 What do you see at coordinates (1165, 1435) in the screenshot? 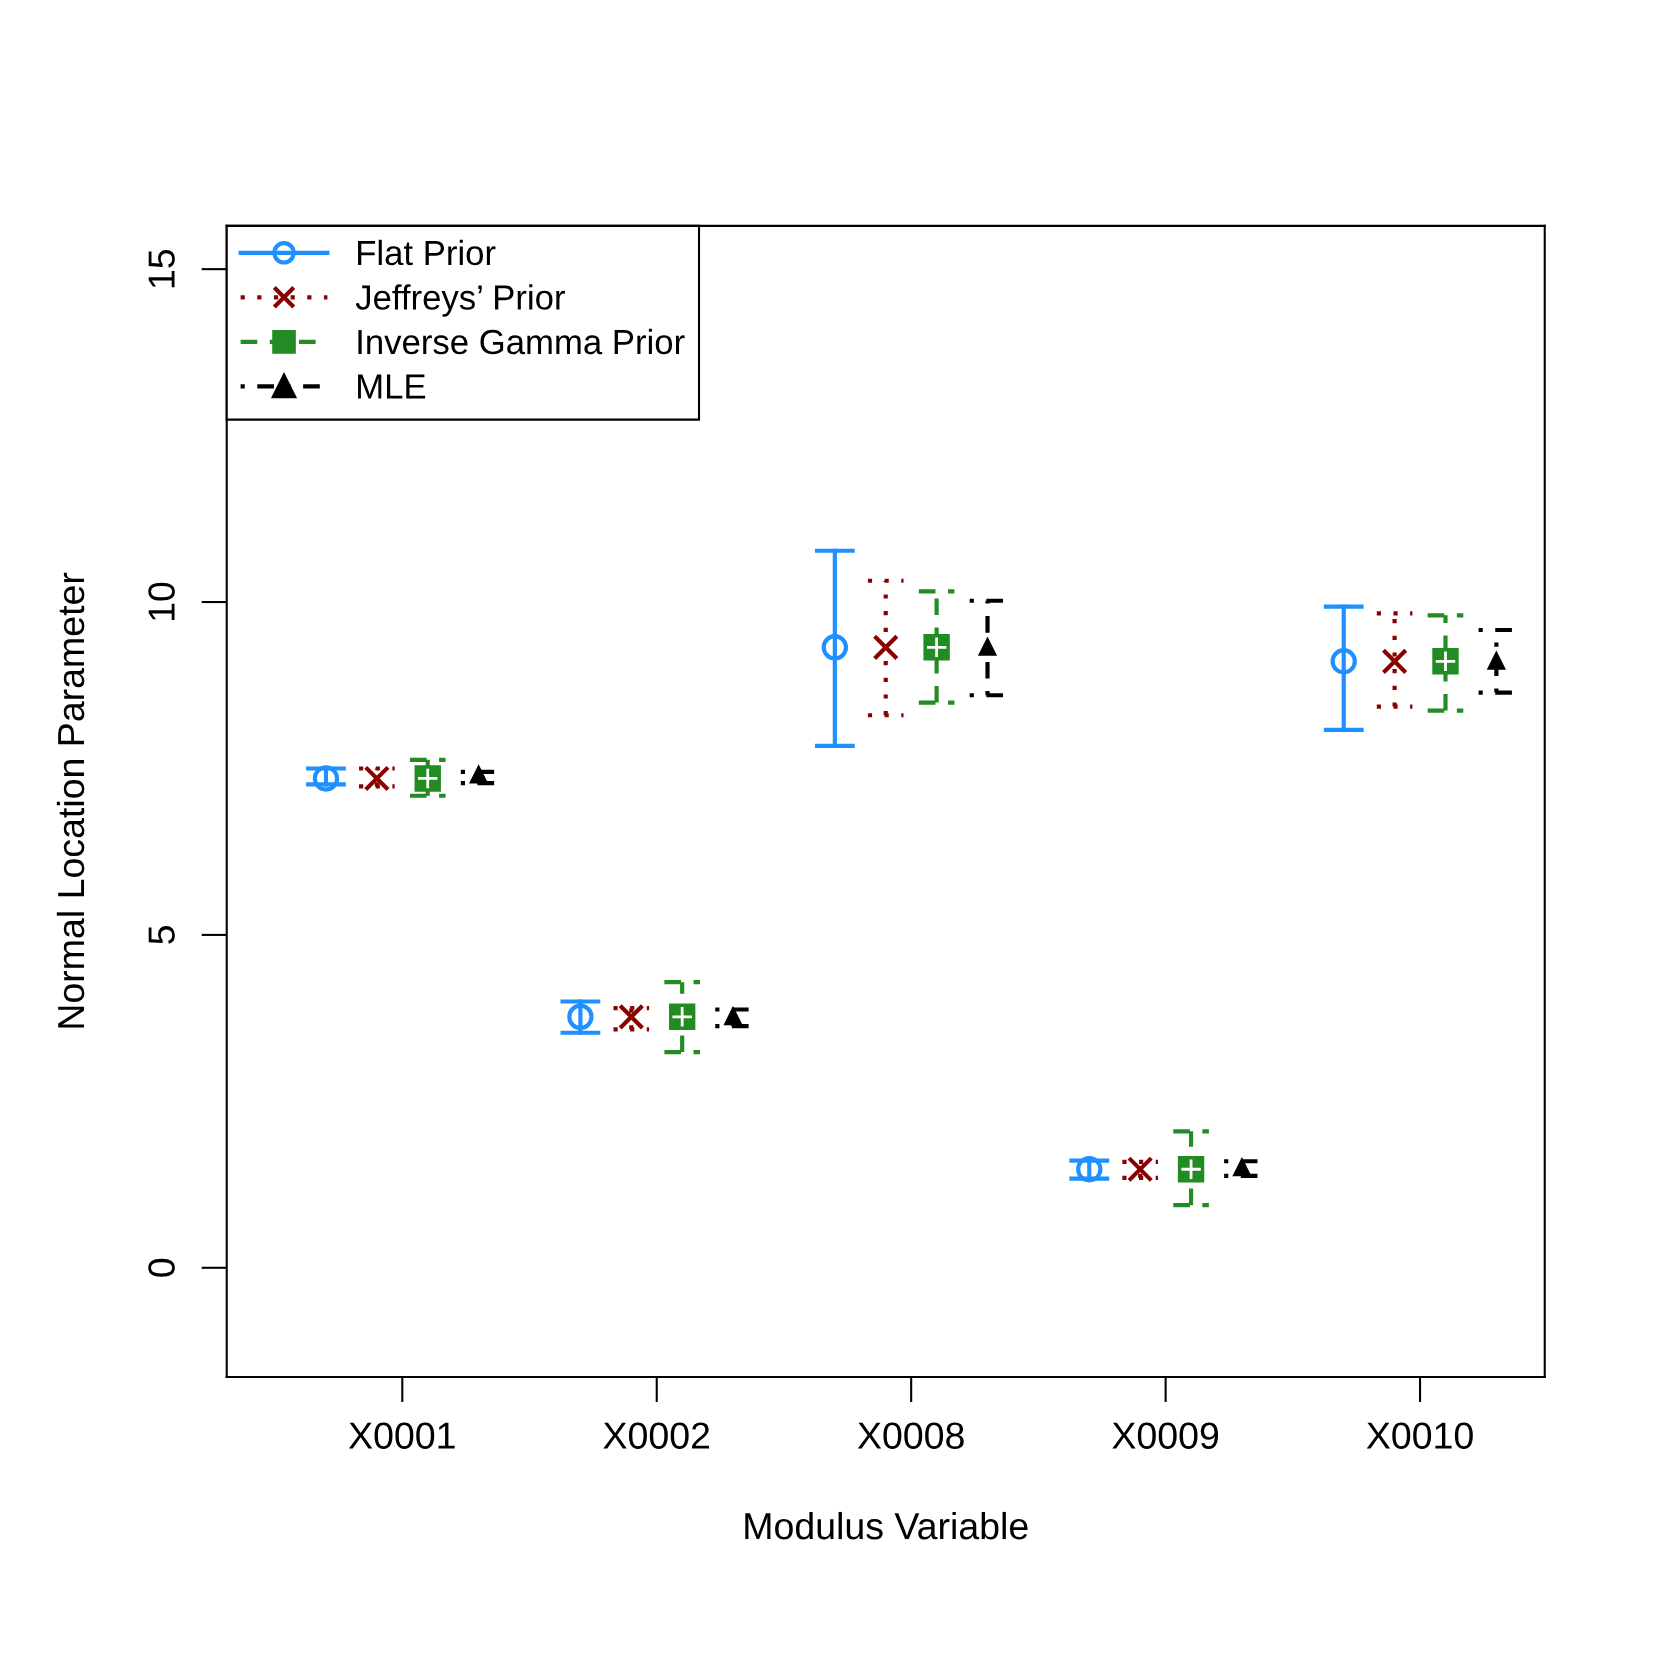
I see `x-tick-label: X0009` at bounding box center [1165, 1435].